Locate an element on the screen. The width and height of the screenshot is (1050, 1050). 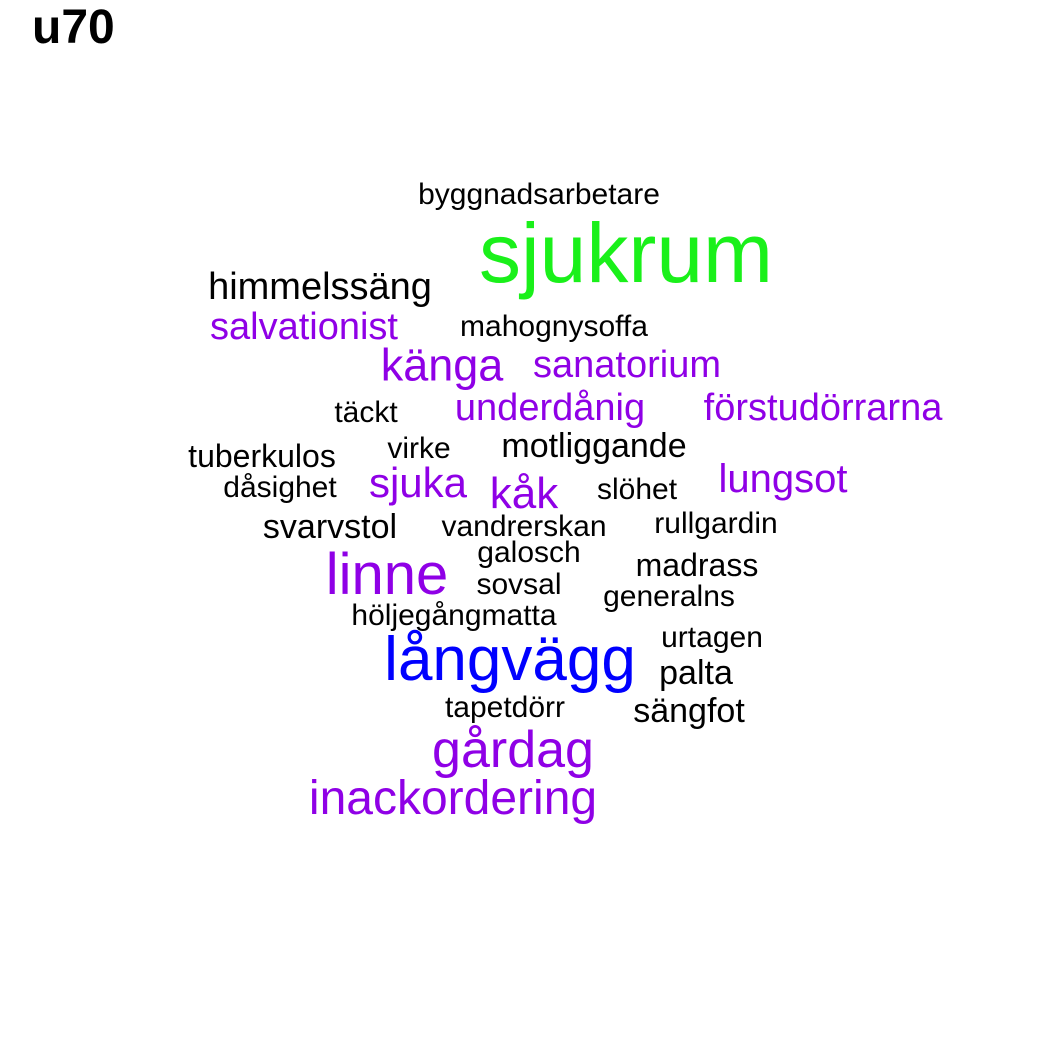
cloud-word: himmelssäng is located at coordinates (320, 287).